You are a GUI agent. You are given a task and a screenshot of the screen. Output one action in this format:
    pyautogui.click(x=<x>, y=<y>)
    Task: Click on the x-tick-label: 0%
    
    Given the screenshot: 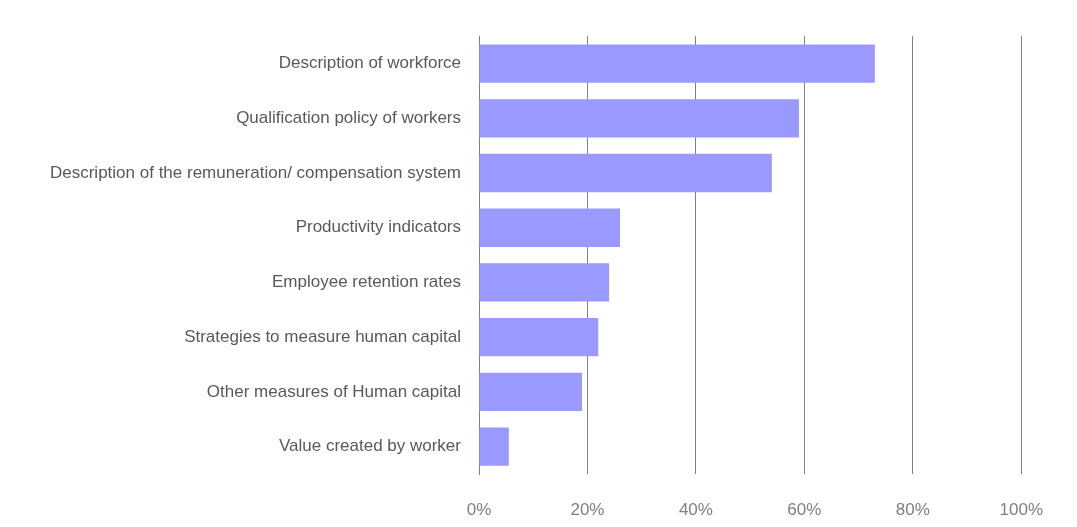 What is the action you would take?
    pyautogui.click(x=479, y=509)
    